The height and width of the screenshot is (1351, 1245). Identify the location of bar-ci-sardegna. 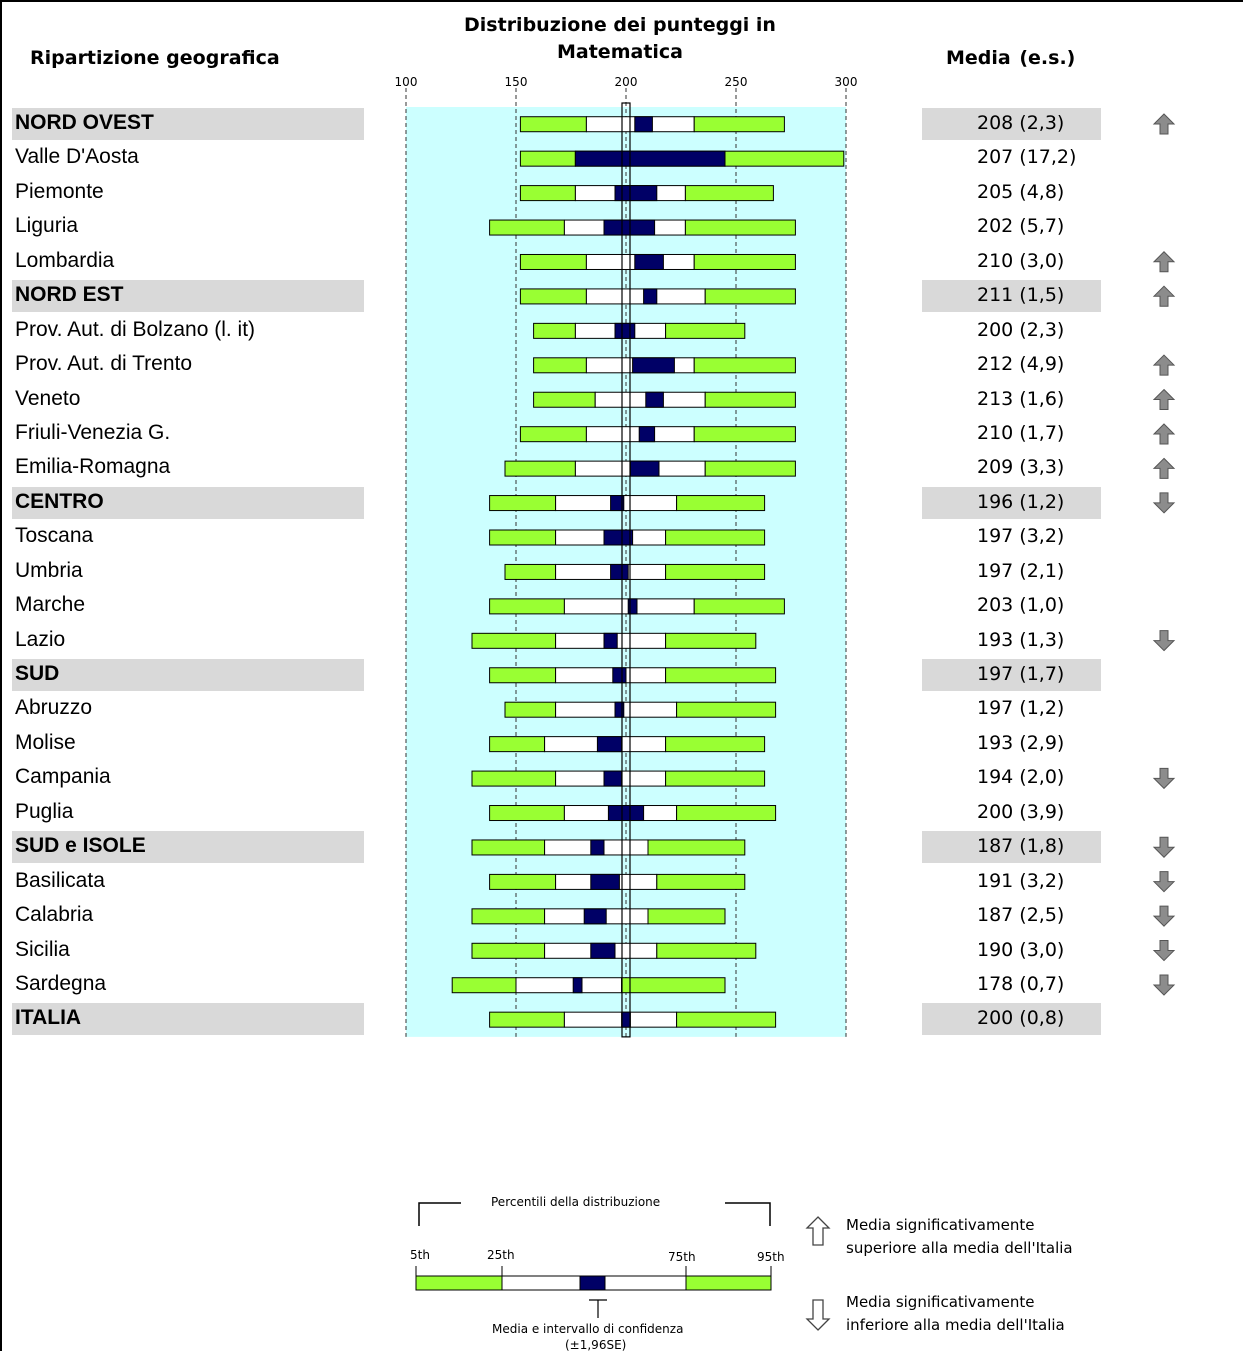
(577, 985).